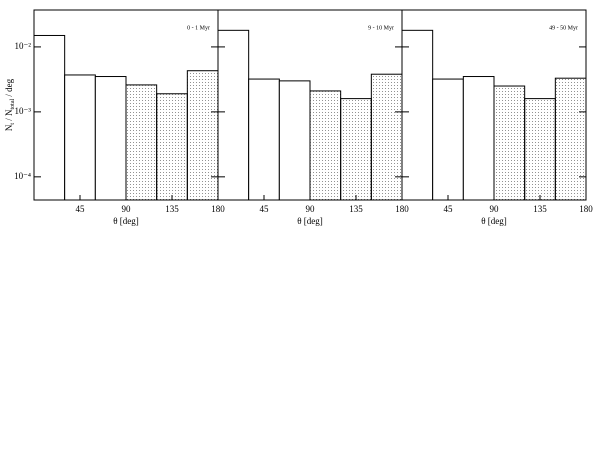 Image resolution: width=598 pixels, height=462 pixels. Describe the element at coordinates (23, 111) in the screenshot. I see `y-tick-label: 10⁻³` at that location.